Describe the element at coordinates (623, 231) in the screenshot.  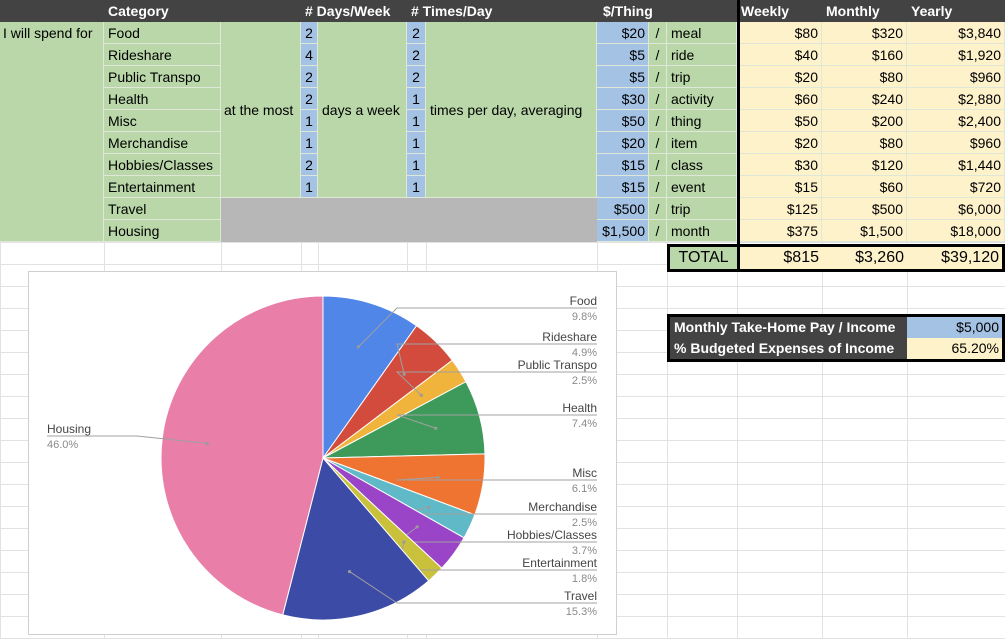
I see `cost-per-thing-input: $1,500` at that location.